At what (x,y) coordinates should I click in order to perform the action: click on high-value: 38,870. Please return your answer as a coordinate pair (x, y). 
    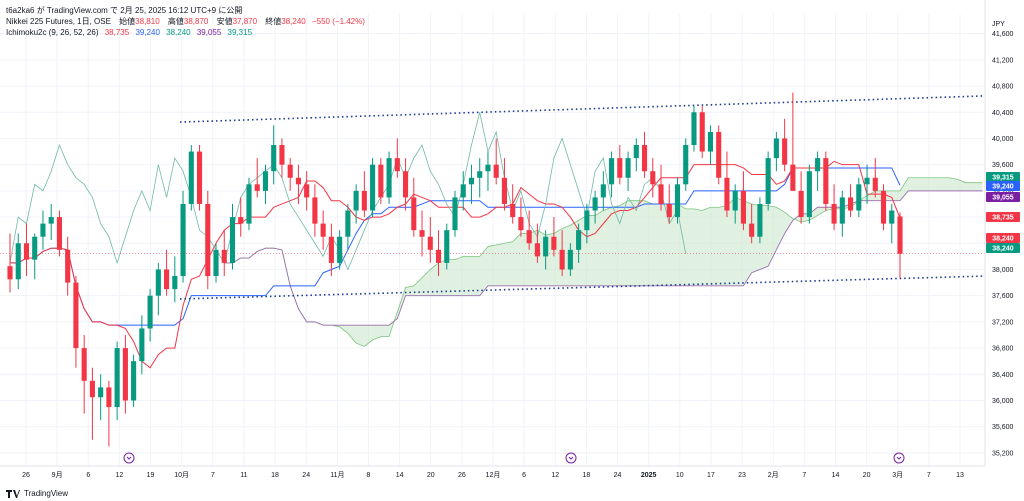
    Looking at the image, I should click on (196, 21).